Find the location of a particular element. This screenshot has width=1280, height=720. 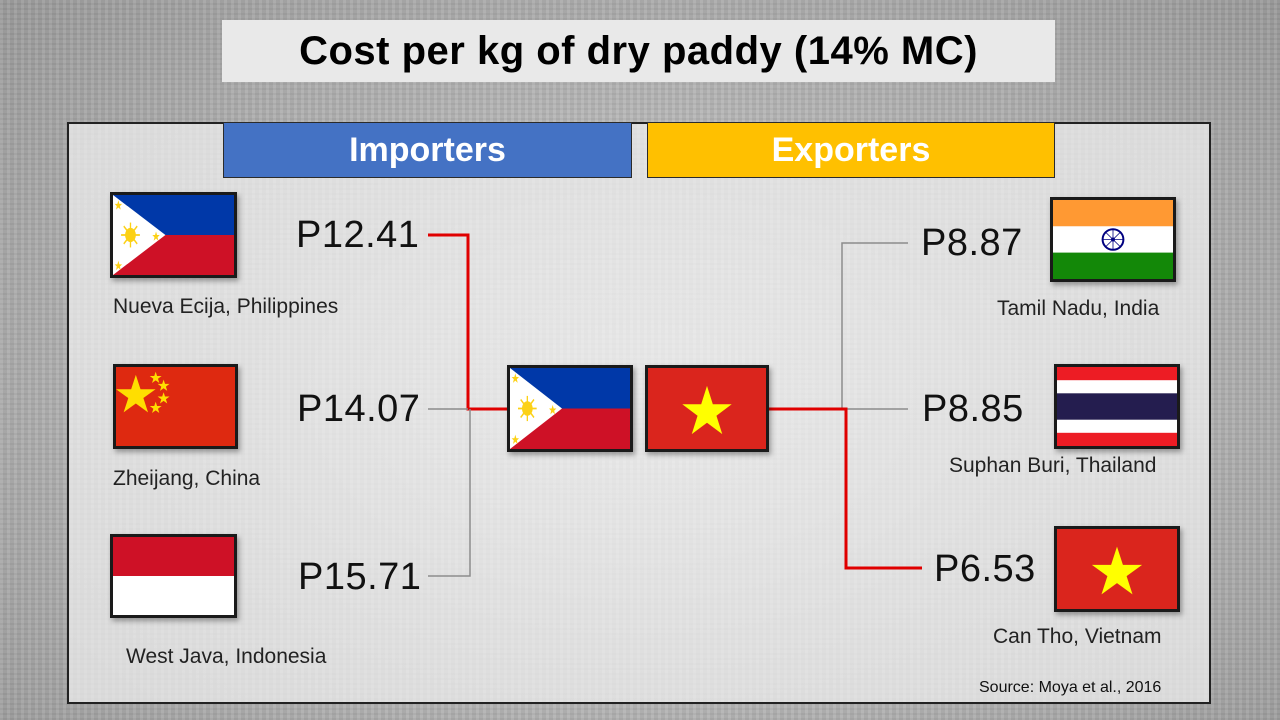

importers-header: Importers is located at coordinates (427, 150).